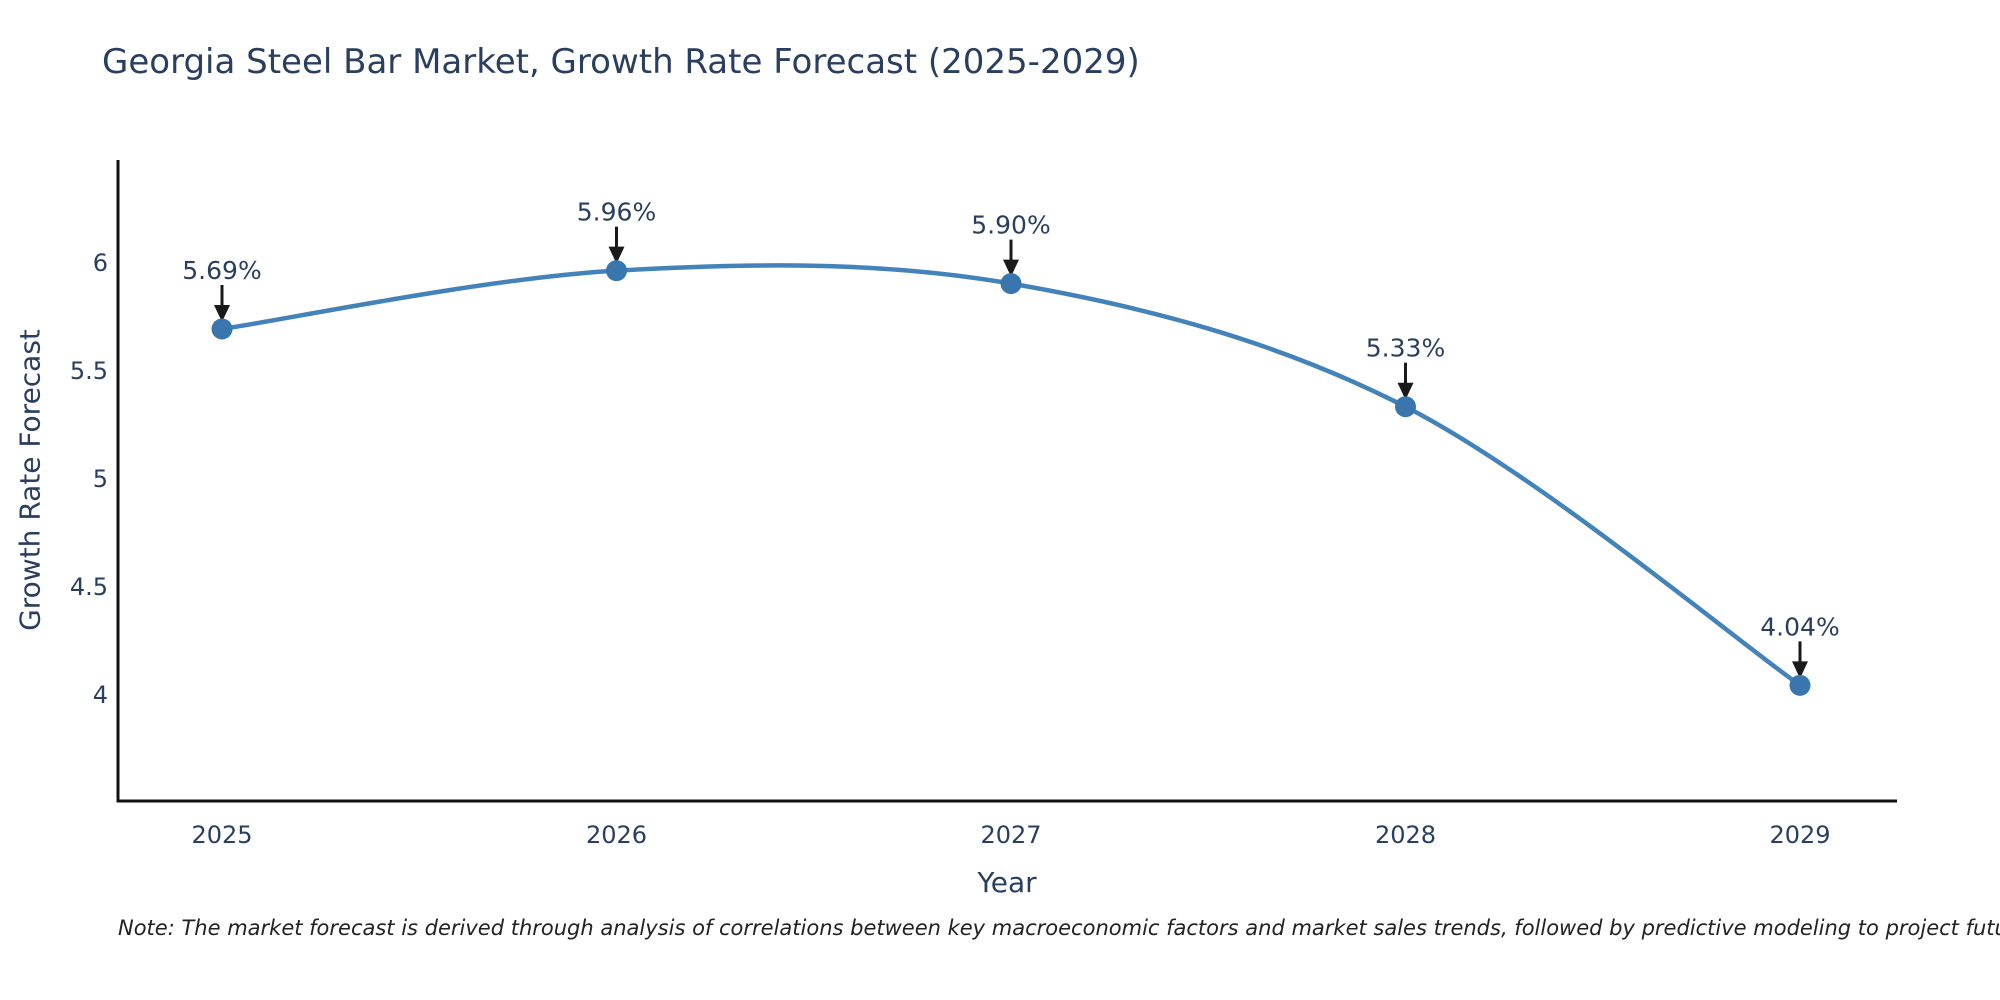 Image resolution: width=2000 pixels, height=1000 pixels. Describe the element at coordinates (616, 271) in the screenshot. I see `data-point-2026` at that location.